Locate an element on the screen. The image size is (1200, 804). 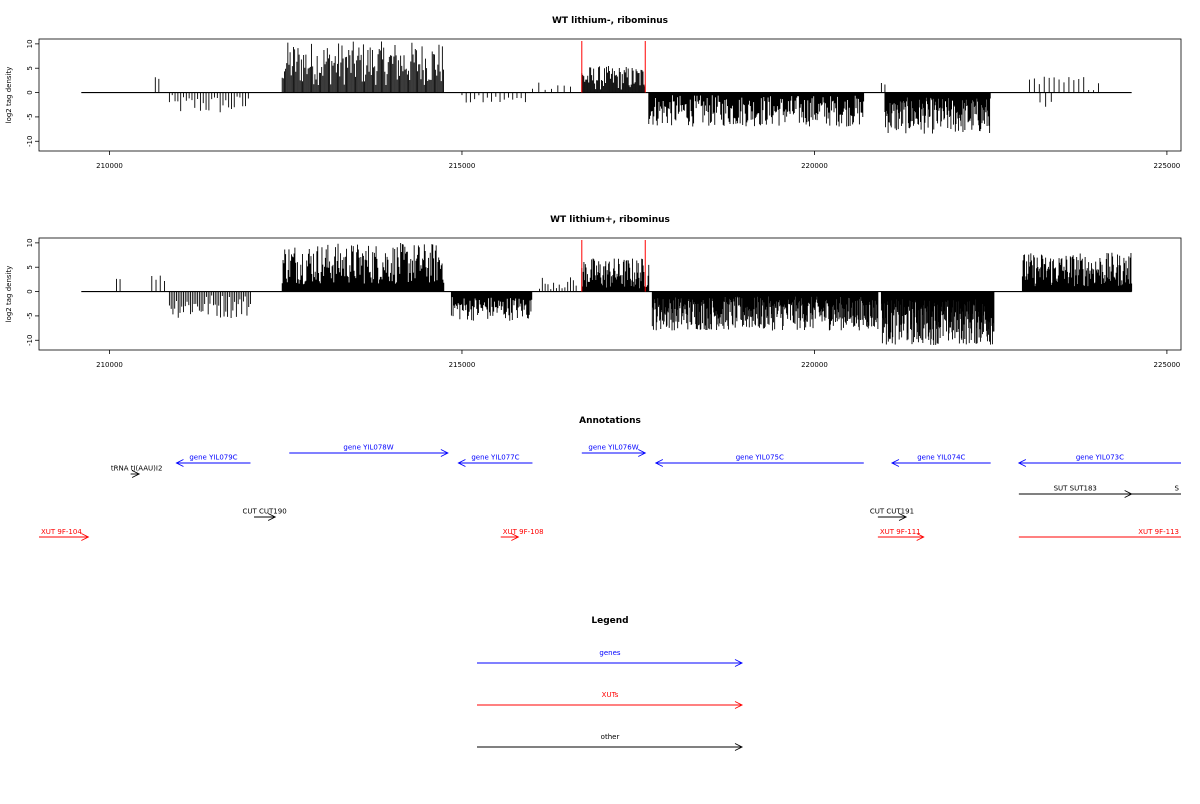
feature-gene-yil079c: gene YIL079C is located at coordinates (213, 460).